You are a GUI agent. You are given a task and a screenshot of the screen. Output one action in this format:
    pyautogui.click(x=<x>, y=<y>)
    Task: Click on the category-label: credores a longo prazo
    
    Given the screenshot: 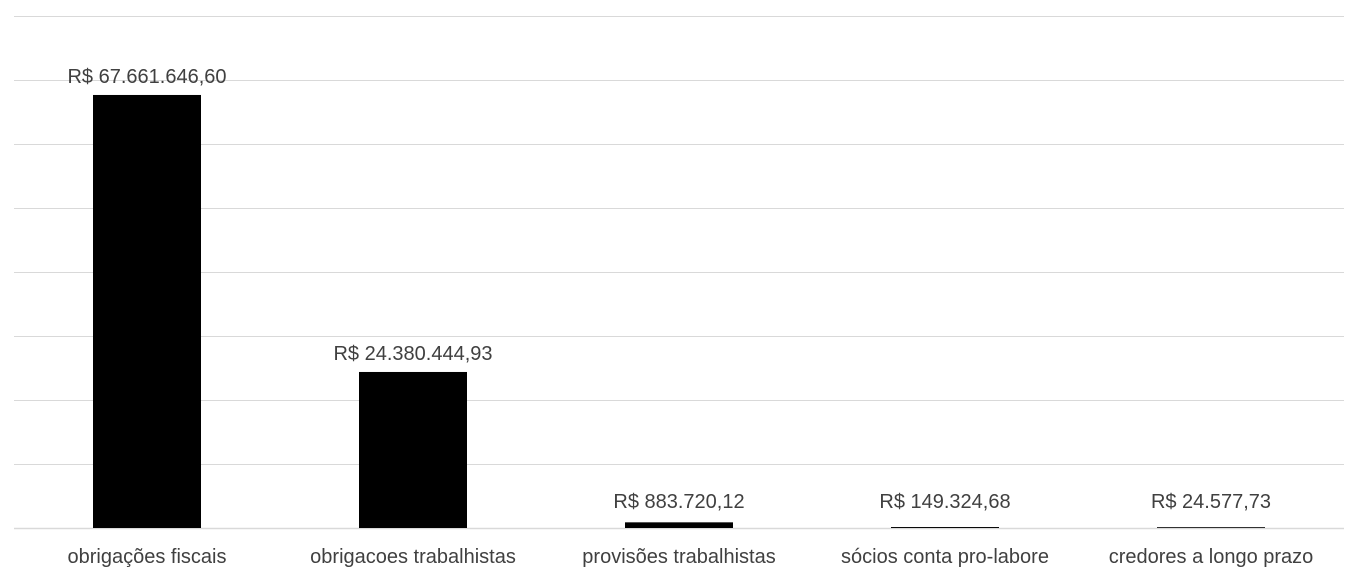 What is the action you would take?
    pyautogui.click(x=1211, y=557)
    